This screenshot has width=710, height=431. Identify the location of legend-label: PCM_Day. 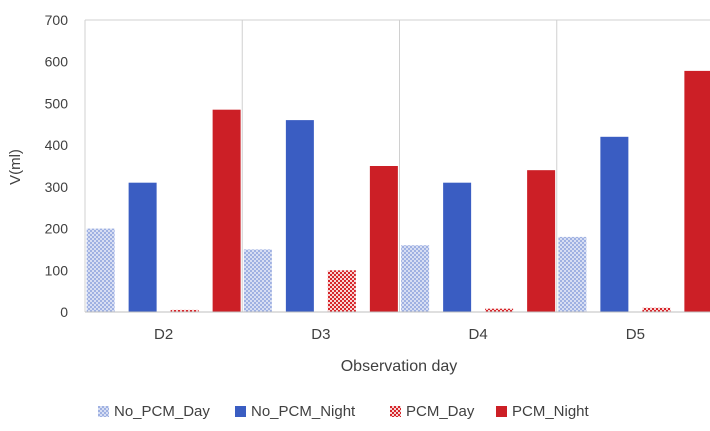
(440, 411).